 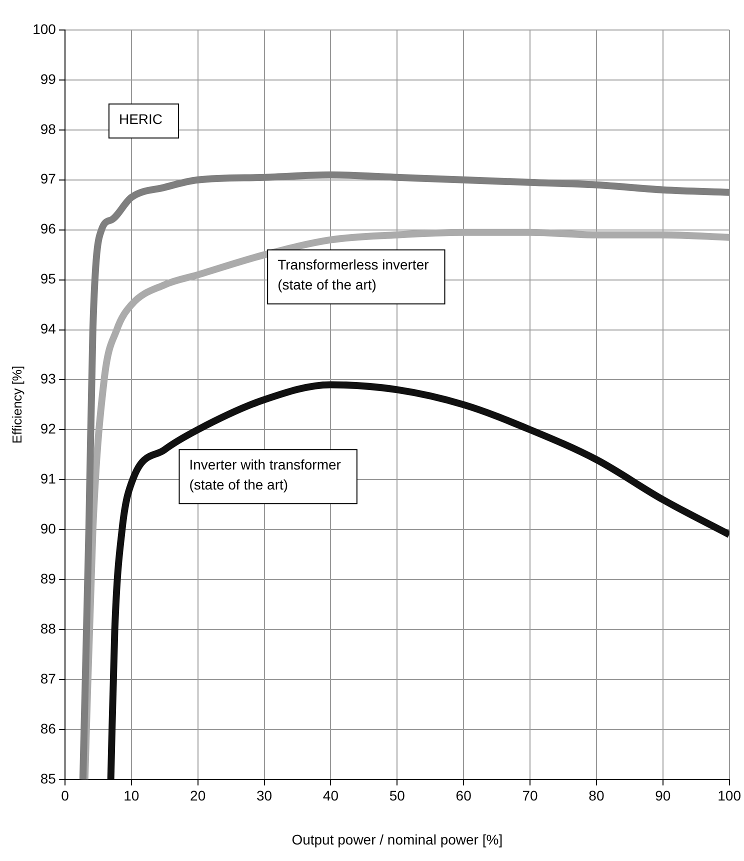 I want to click on annotation: Inverter with transformer (state of the art), so click(x=265, y=474).